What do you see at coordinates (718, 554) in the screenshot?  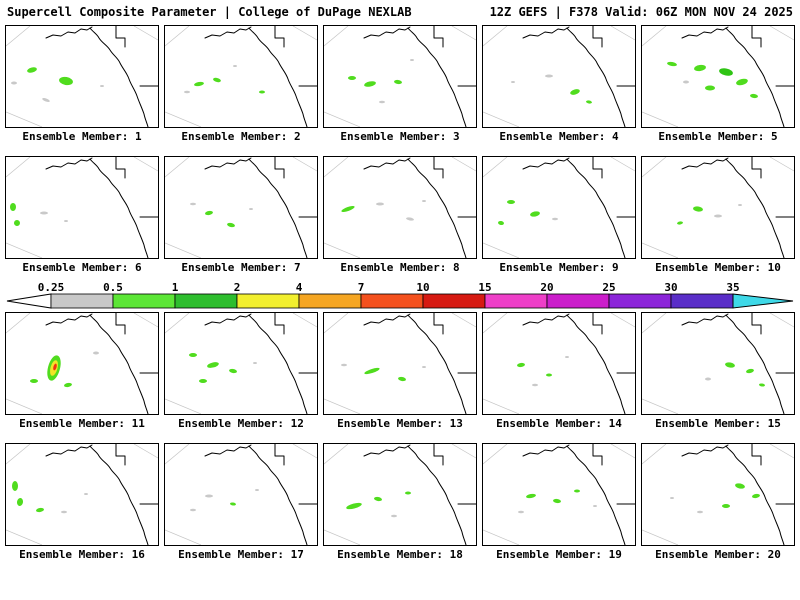 I see `ensemble-member-label: Ensemble Member: 20` at bounding box center [718, 554].